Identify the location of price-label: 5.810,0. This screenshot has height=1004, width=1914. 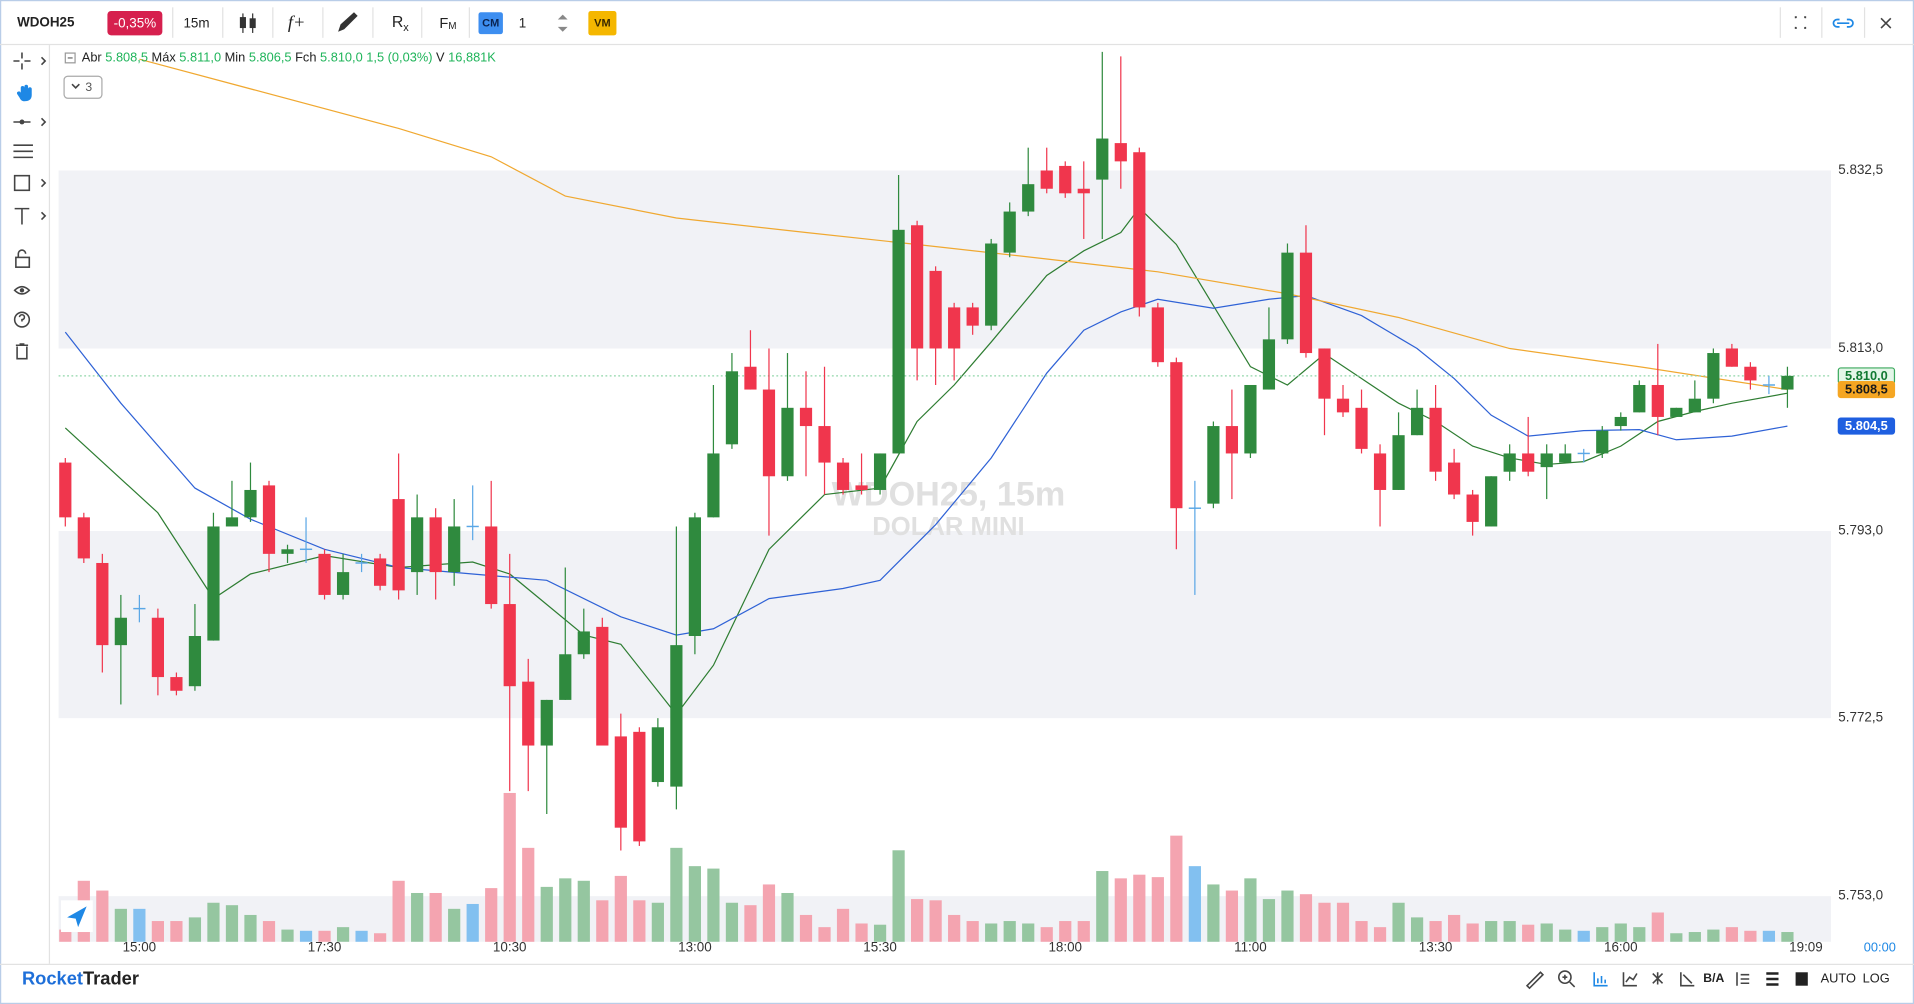
(1866, 375).